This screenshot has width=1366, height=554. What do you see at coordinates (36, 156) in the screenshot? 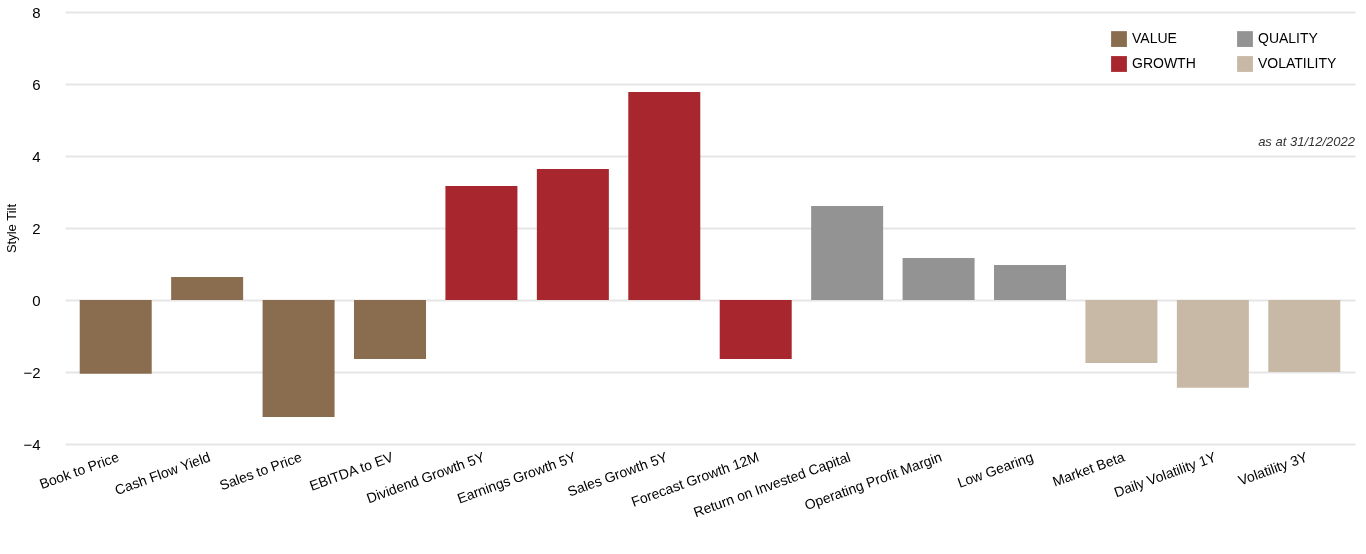
I see `y-tick-label: 4` at bounding box center [36, 156].